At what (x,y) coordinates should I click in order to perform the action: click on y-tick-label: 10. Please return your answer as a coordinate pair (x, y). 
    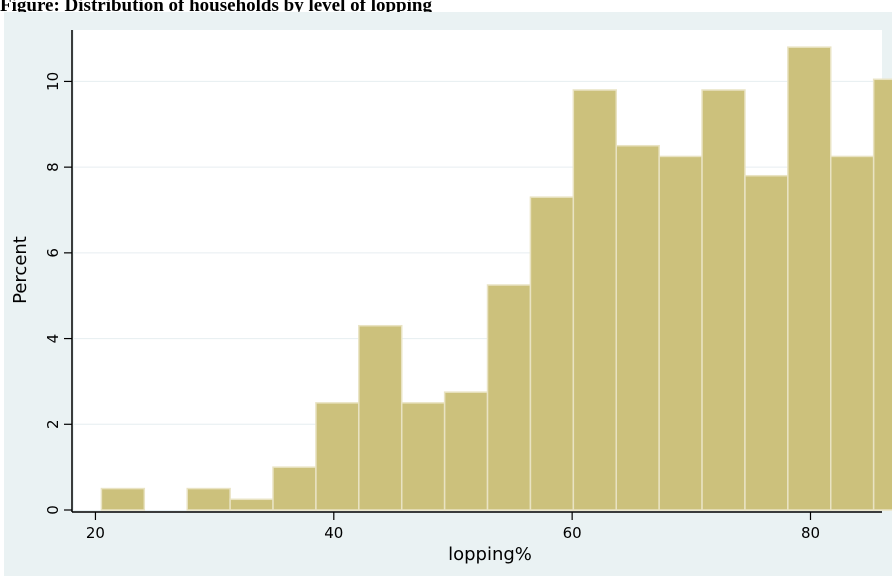
    Looking at the image, I should click on (53, 81).